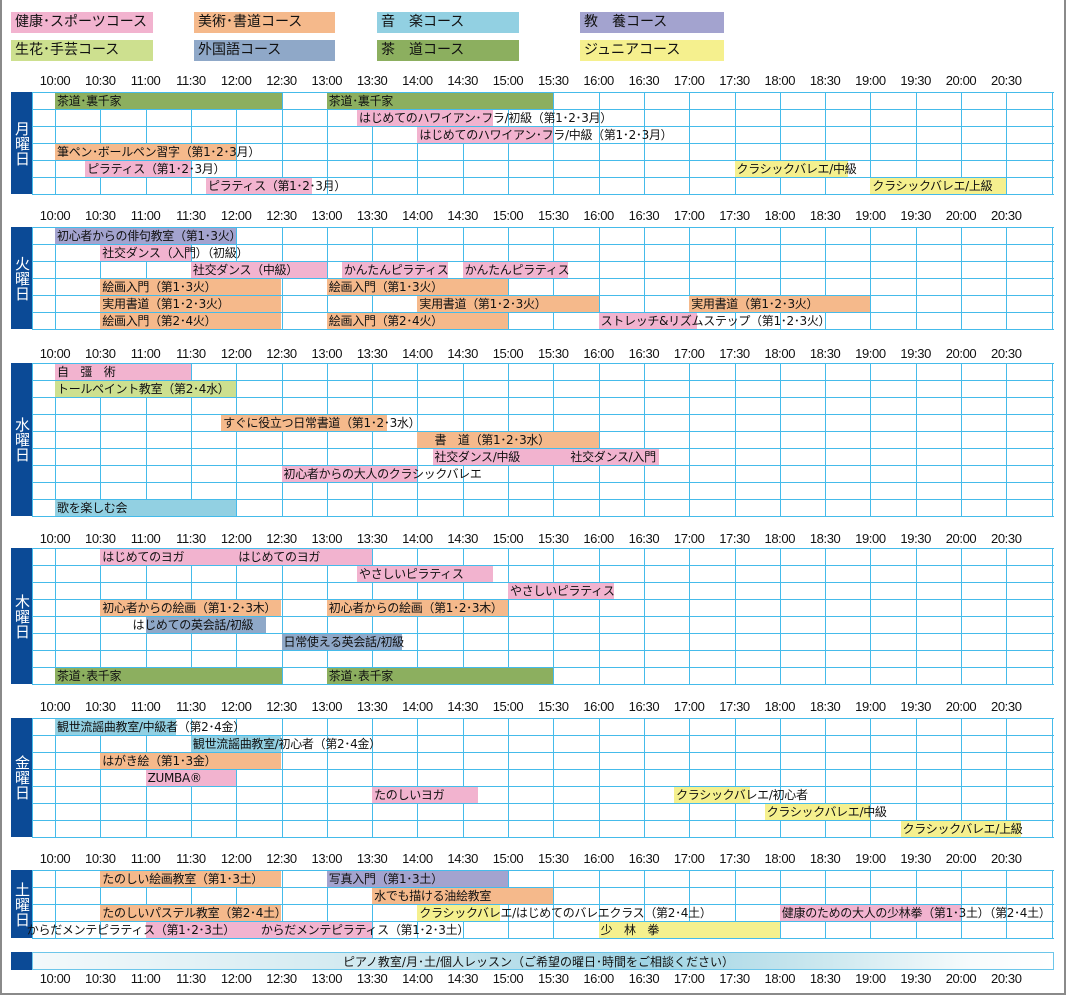 The height and width of the screenshot is (995, 1066). I want to click on course-label: はじめてのハワイアン･フラ/中級（第1･2･3月）, so click(546, 135).